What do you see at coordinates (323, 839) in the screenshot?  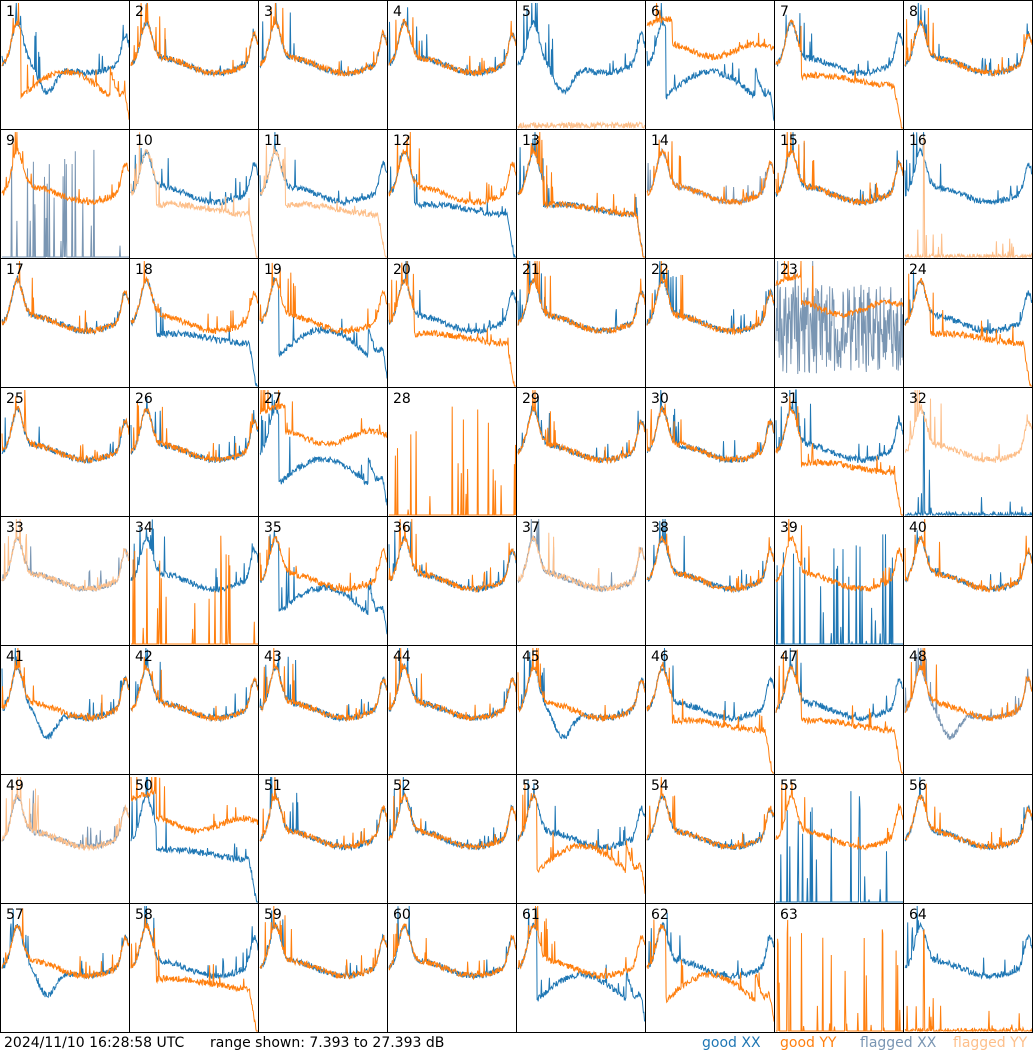 I see `spectrum-panel: 51` at bounding box center [323, 839].